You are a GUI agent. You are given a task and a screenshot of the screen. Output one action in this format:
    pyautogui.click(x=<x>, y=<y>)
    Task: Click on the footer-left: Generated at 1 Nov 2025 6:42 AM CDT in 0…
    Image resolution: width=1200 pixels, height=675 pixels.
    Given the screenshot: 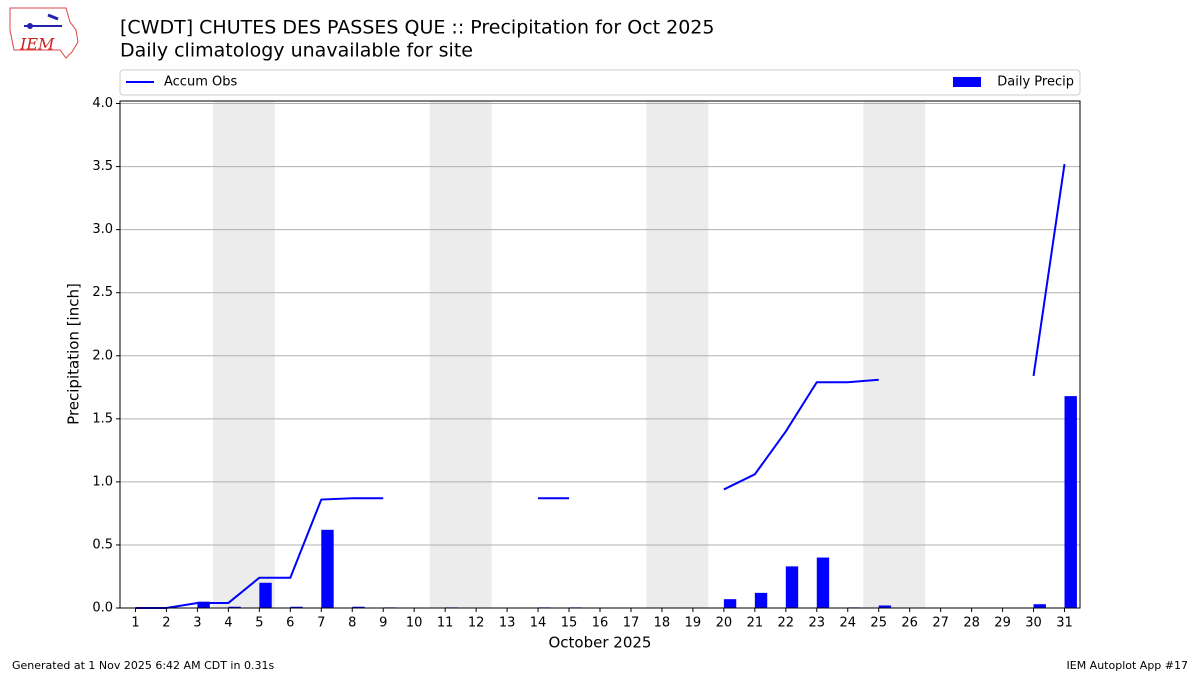 What is the action you would take?
    pyautogui.click(x=143, y=665)
    